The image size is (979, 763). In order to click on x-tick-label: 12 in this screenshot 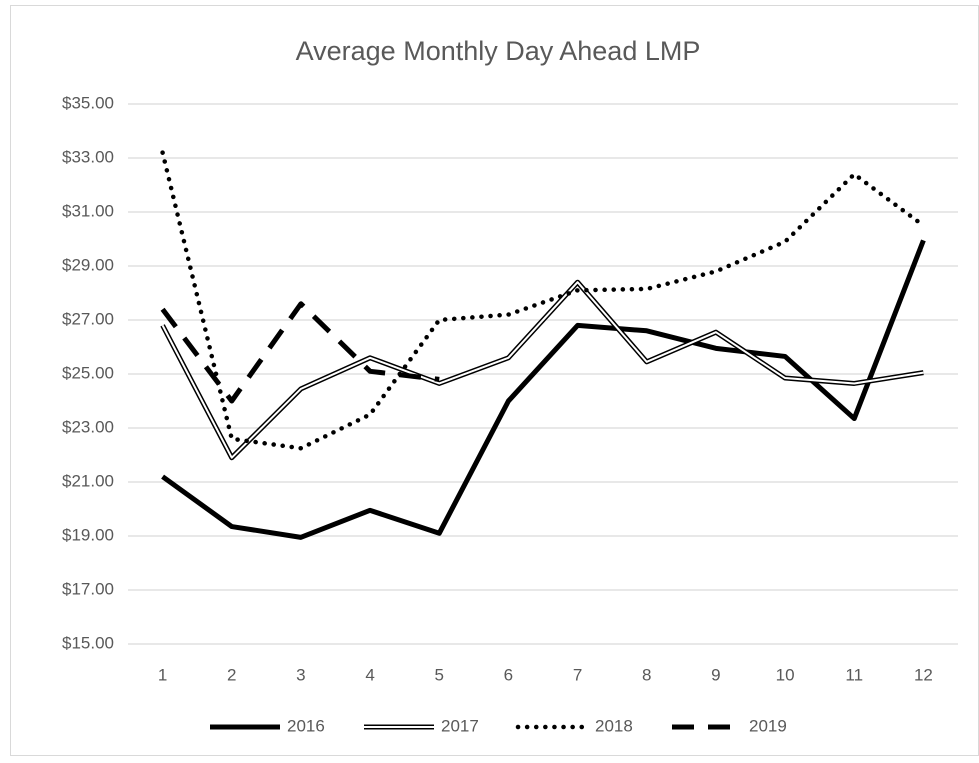, I will do `click(923, 674)`.